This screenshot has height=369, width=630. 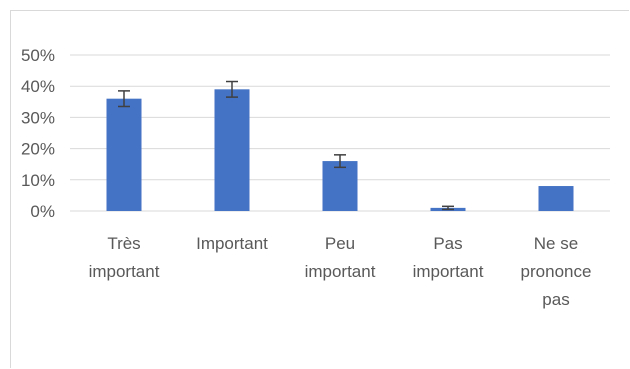 I want to click on x-category-label: Peu important, so click(x=340, y=257).